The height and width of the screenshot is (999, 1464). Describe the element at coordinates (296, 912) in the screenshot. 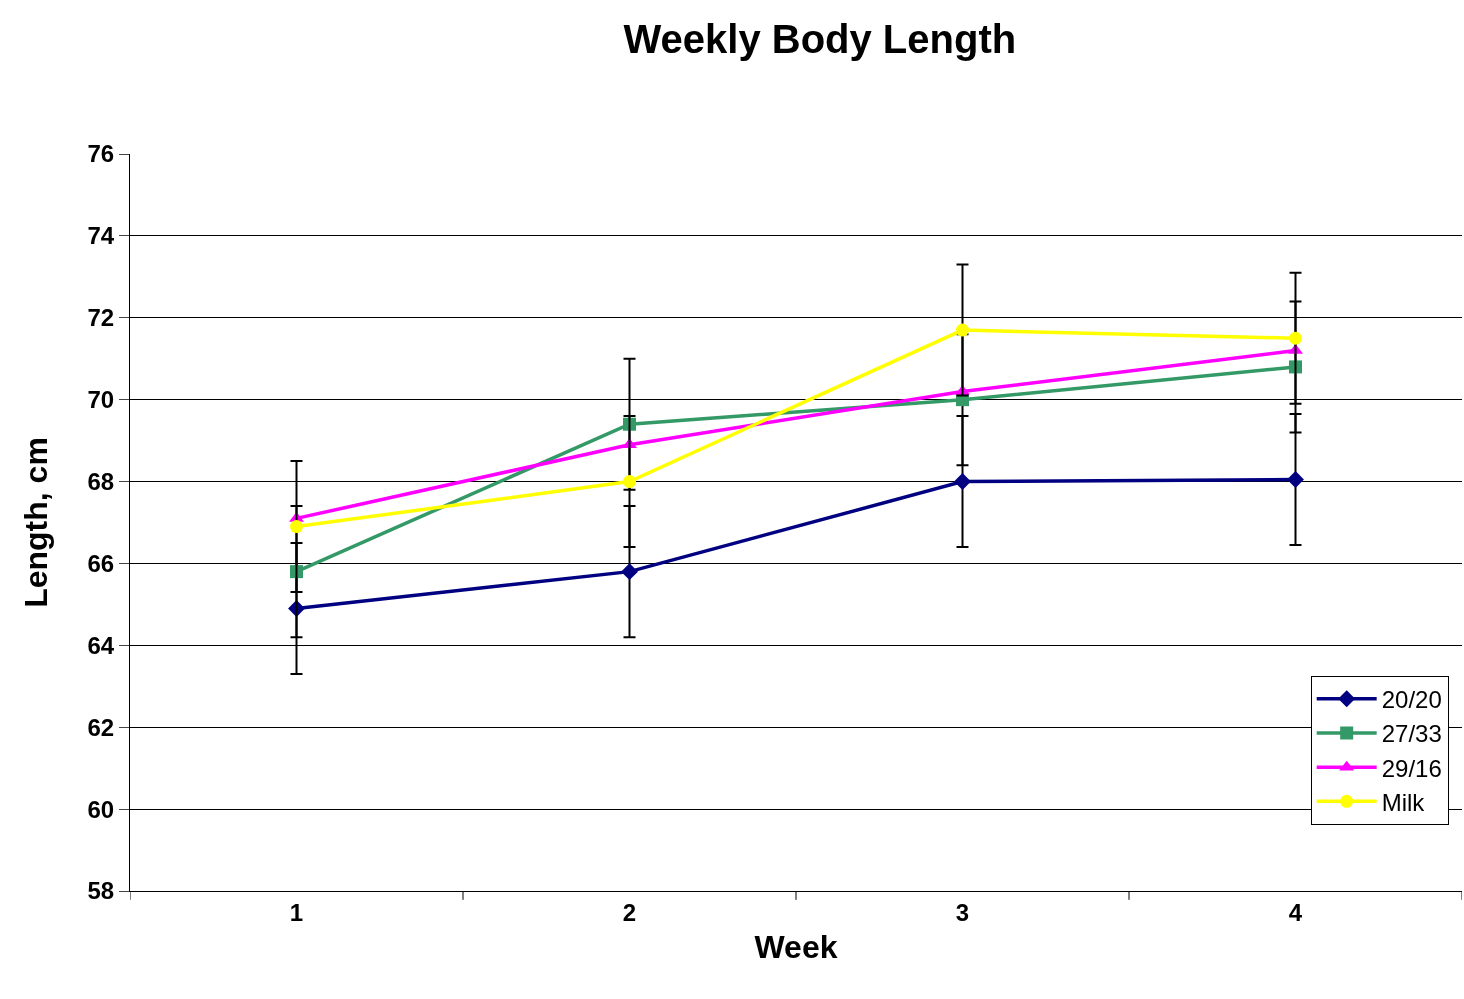

I see `x-tick-label: 1` at that location.